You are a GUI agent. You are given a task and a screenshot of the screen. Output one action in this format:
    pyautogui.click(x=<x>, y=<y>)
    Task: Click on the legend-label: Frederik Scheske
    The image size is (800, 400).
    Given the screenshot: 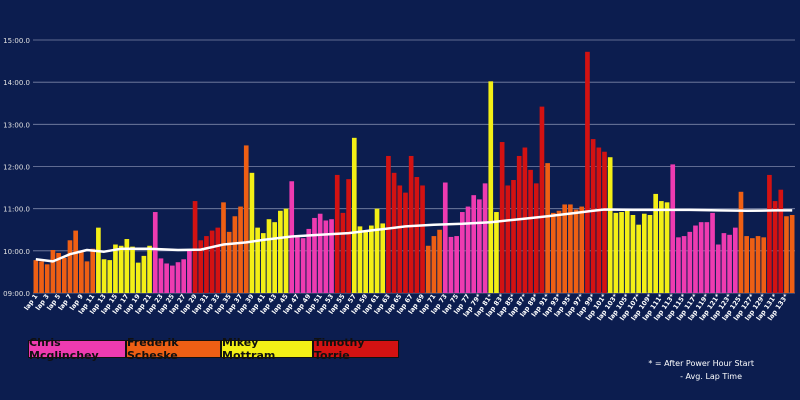 What is the action you would take?
    pyautogui.click(x=153, y=349)
    